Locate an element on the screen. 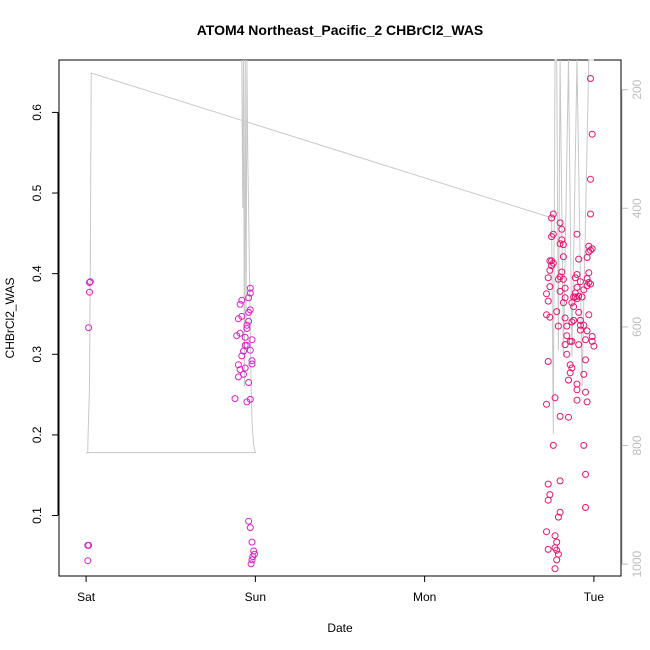 The height and width of the screenshot is (650, 650). y2-tick-label: 1000 is located at coordinates (637, 563).